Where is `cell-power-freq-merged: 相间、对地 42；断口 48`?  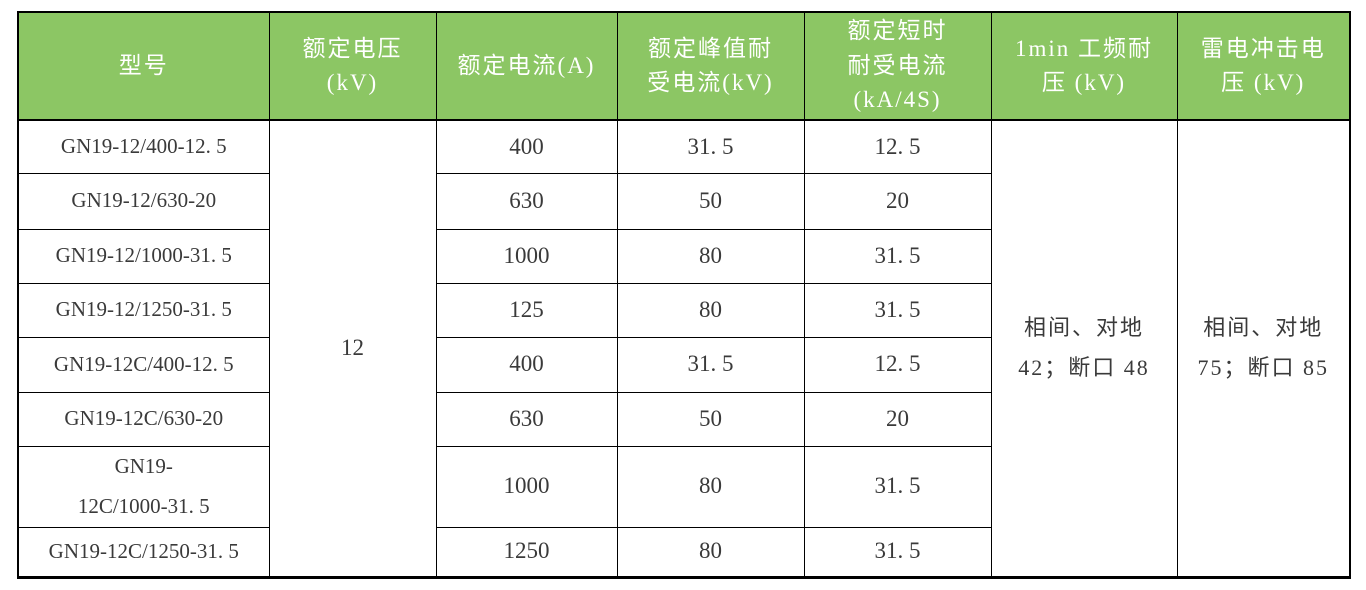 cell-power-freq-merged: 相间、对地 42；断口 48 is located at coordinates (1084, 348).